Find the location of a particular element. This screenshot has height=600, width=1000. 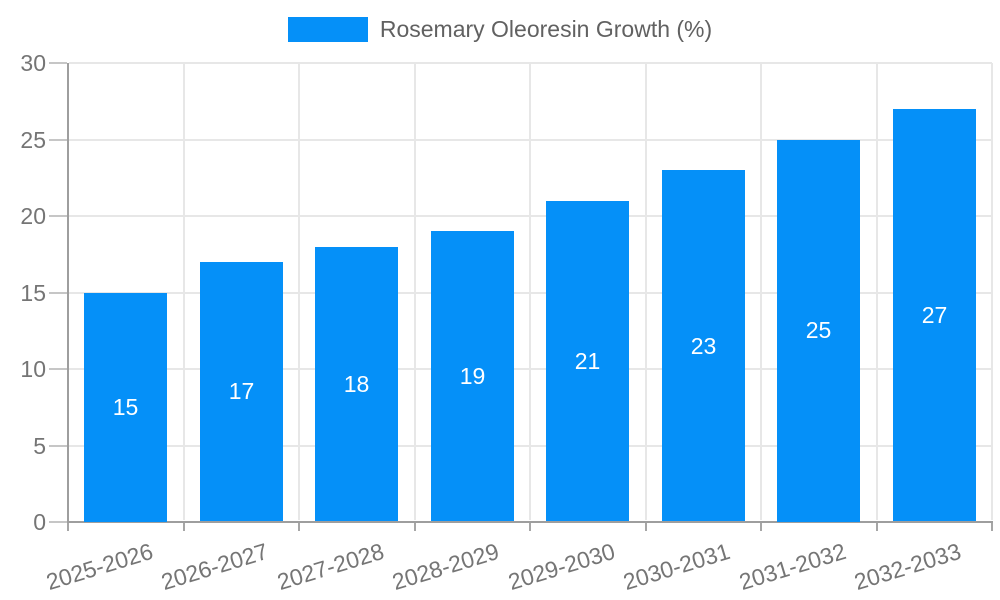

legend: Rosemary Oleoresin Growth (%) is located at coordinates (500, 29).